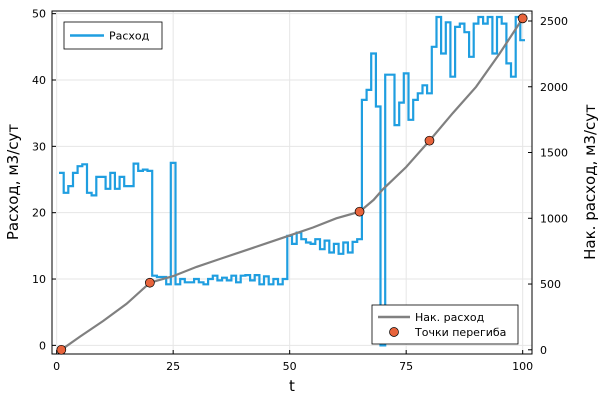  What do you see at coordinates (56, 366) in the screenshot?
I see `x-tick-label: 0` at bounding box center [56, 366].